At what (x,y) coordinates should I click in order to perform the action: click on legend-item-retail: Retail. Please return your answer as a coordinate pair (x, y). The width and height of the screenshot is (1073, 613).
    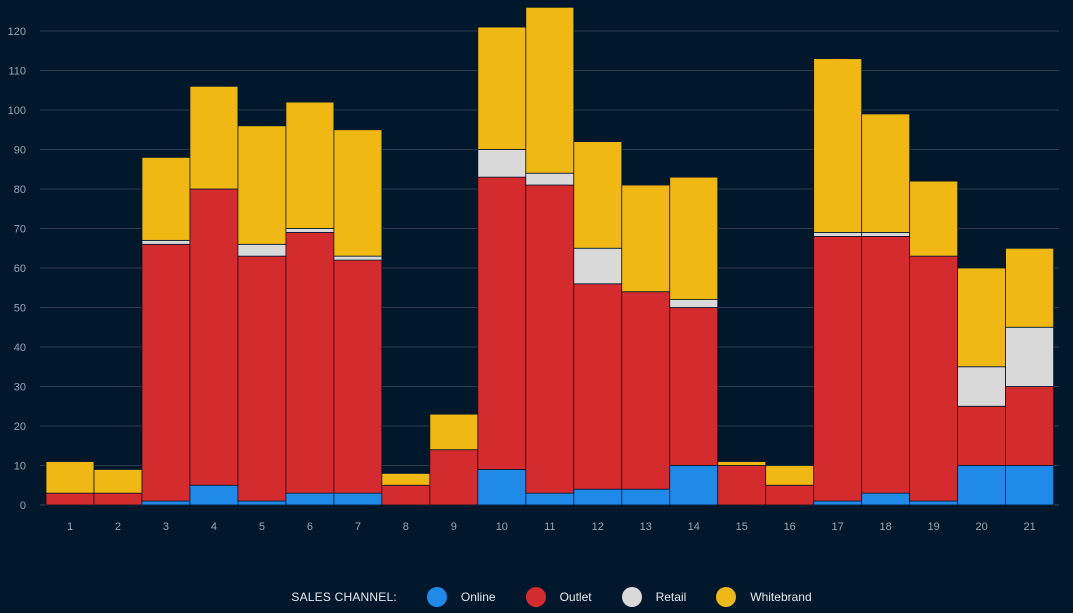
    Looking at the image, I should click on (653, 597).